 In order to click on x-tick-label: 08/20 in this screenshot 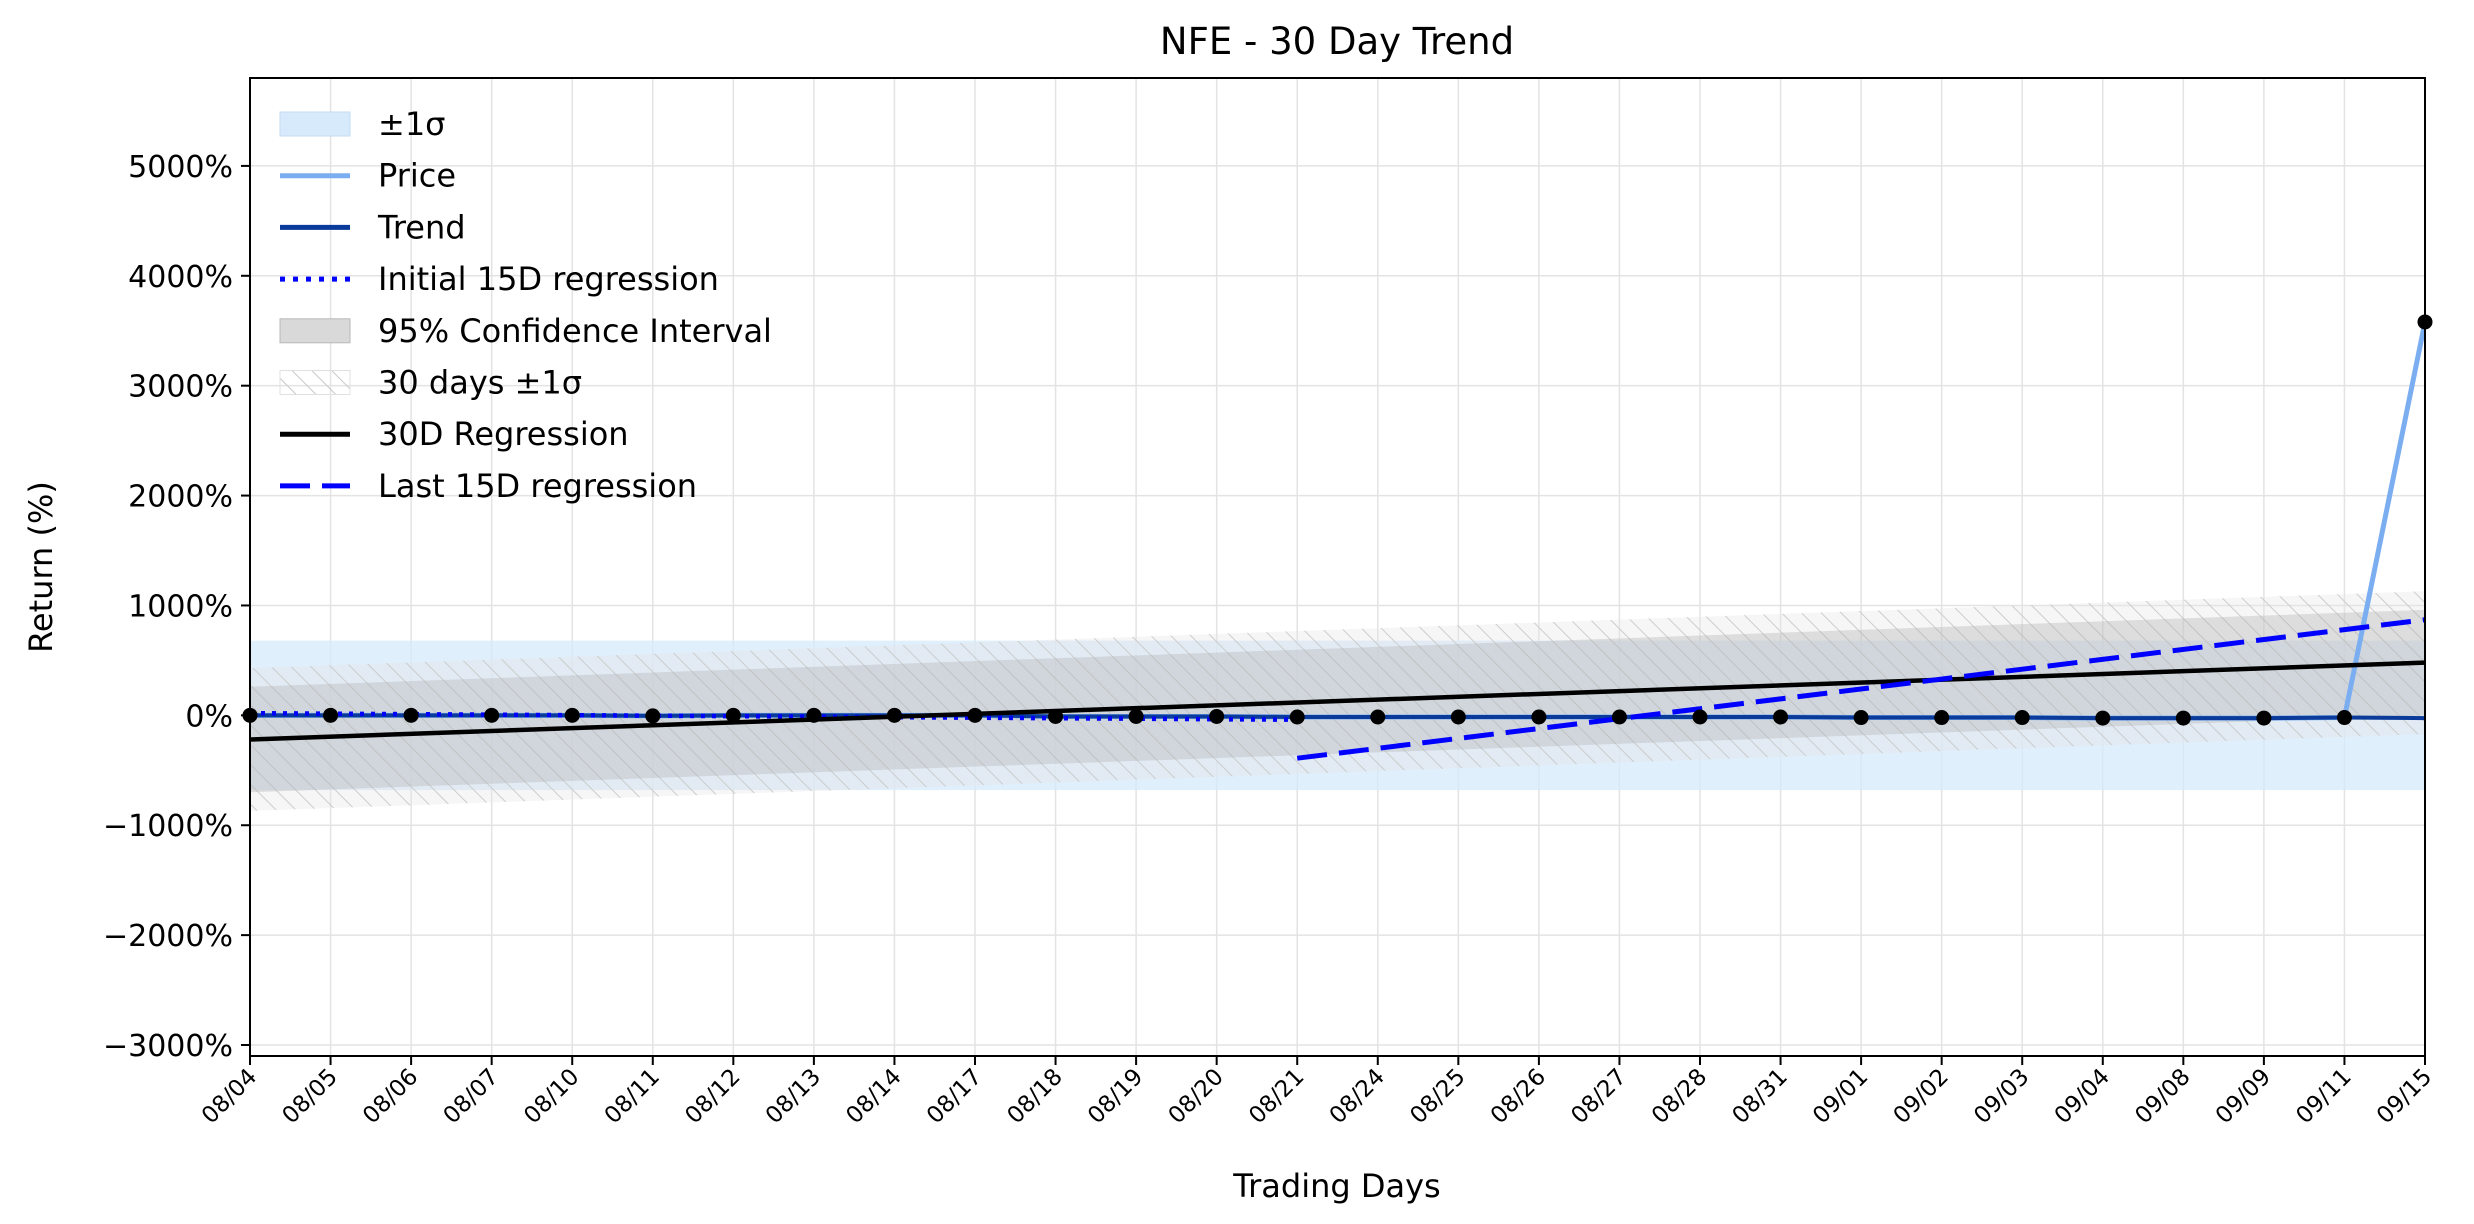, I will do `click(1196, 1096)`.